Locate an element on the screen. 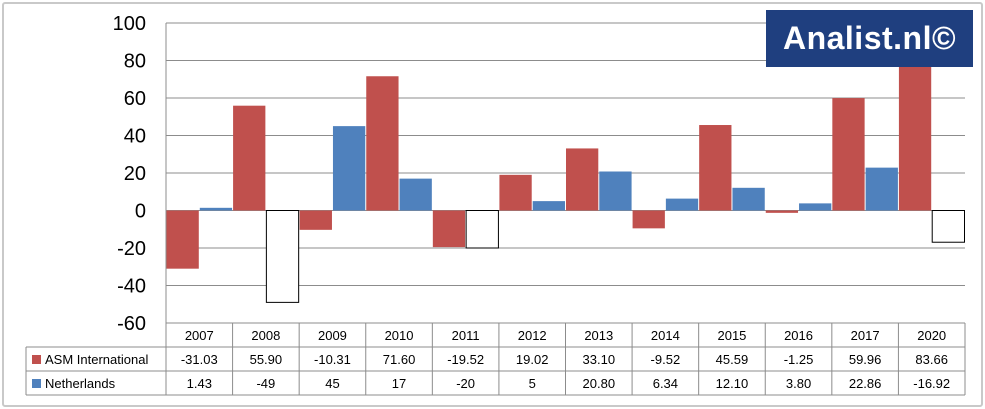  y-tick-label: -60 is located at coordinates (131, 324).